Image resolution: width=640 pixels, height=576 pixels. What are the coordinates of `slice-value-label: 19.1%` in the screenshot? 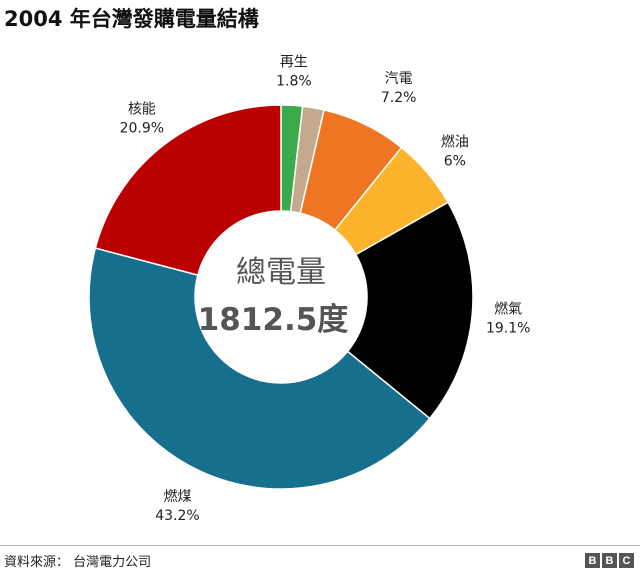 It's located at (508, 328).